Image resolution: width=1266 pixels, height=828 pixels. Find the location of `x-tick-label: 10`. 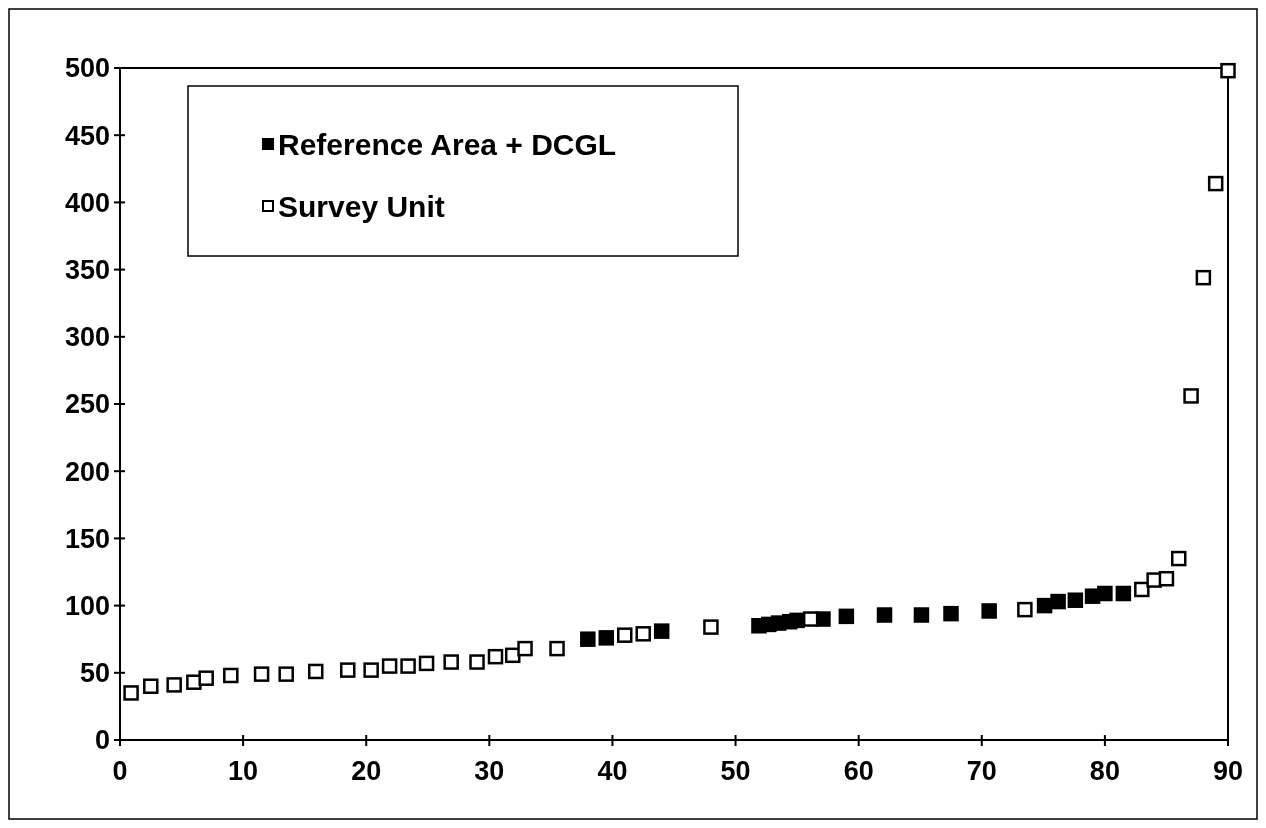

x-tick-label: 10 is located at coordinates (243, 771).